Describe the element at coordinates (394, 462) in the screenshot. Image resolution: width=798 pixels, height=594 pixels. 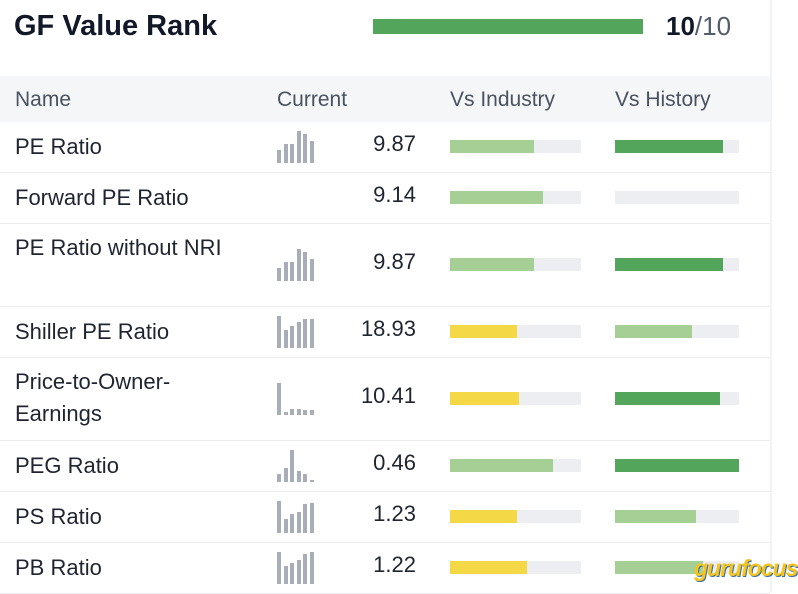
I see `current-value: 0.46` at that location.